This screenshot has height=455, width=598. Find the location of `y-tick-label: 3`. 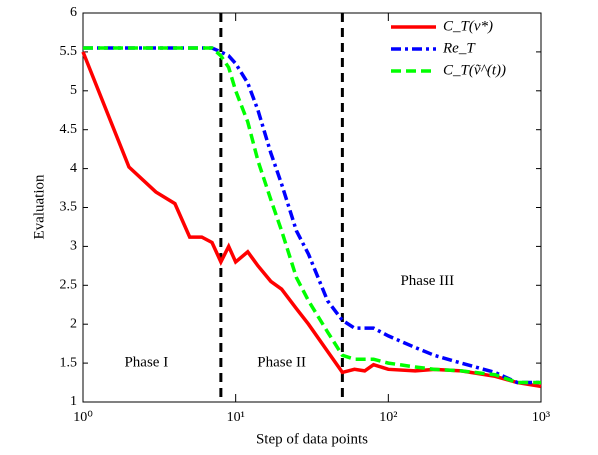

y-tick-label: 3 is located at coordinates (73, 246).